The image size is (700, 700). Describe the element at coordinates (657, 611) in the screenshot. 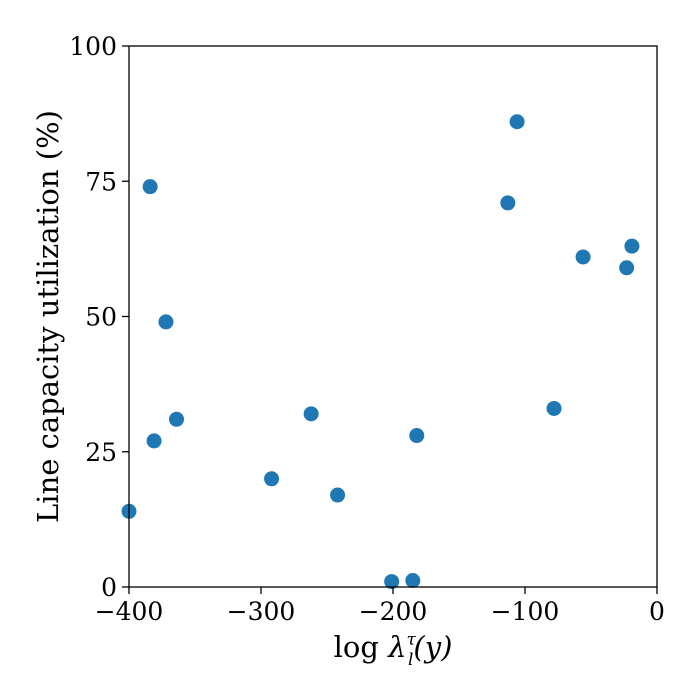

I see `x-tick-label: 0` at that location.